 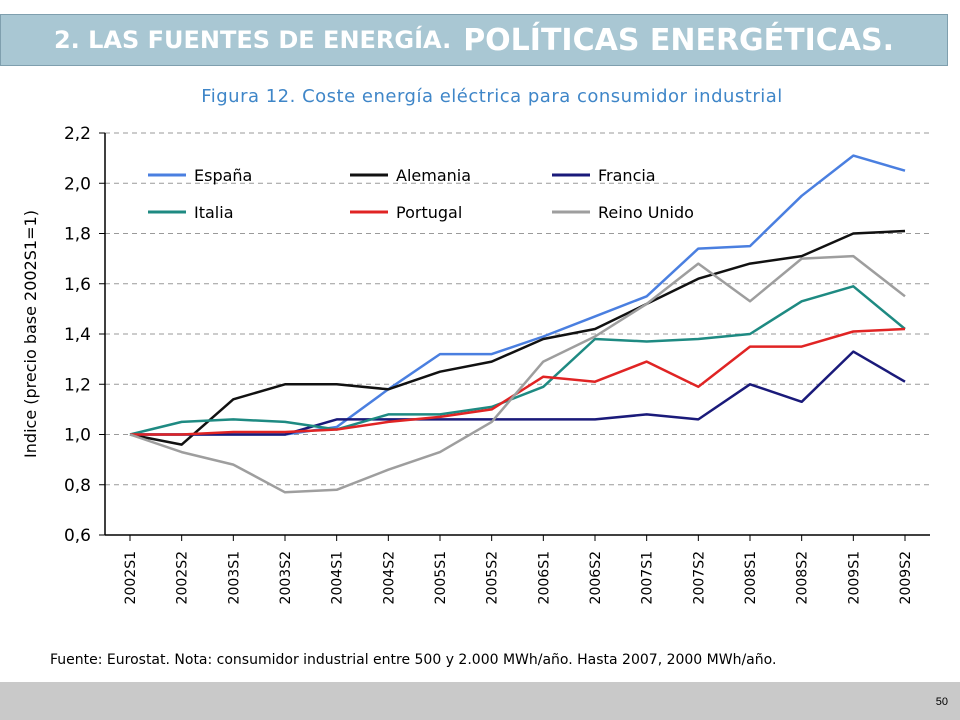 I want to click on footer-band, so click(x=480, y=701).